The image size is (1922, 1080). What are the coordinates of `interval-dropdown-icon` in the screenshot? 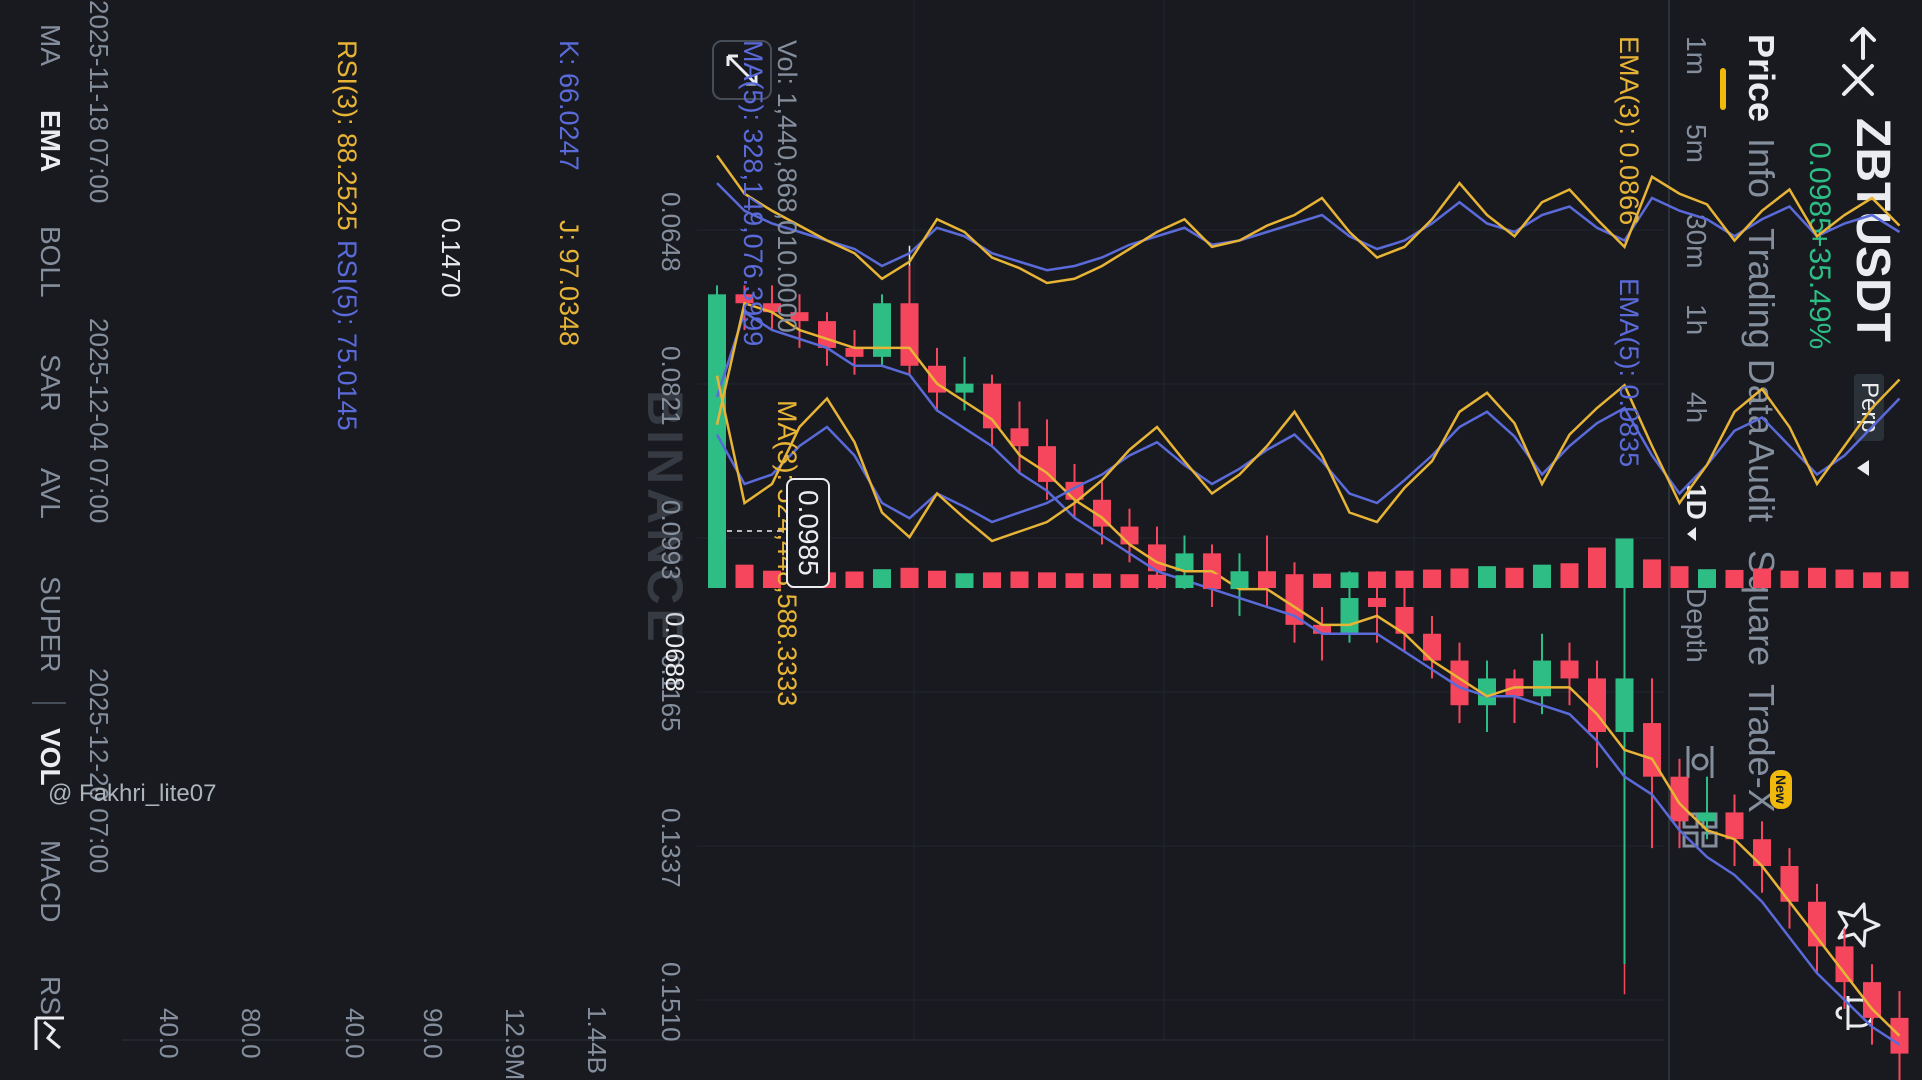 It's located at (1692, 534).